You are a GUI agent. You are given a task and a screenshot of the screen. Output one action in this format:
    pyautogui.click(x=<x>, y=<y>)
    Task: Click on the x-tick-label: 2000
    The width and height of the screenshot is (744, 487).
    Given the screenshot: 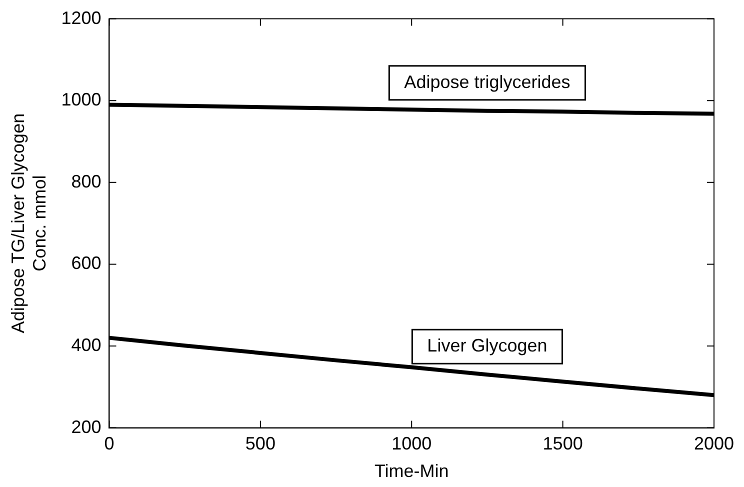 What is the action you would take?
    pyautogui.click(x=714, y=444)
    